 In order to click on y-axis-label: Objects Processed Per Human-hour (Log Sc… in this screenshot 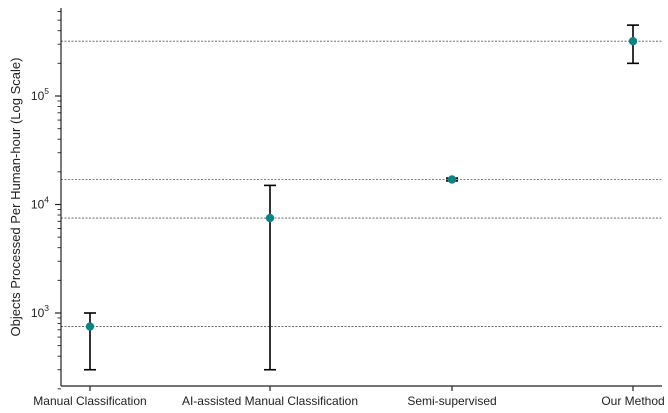, I will do `click(15, 197)`.